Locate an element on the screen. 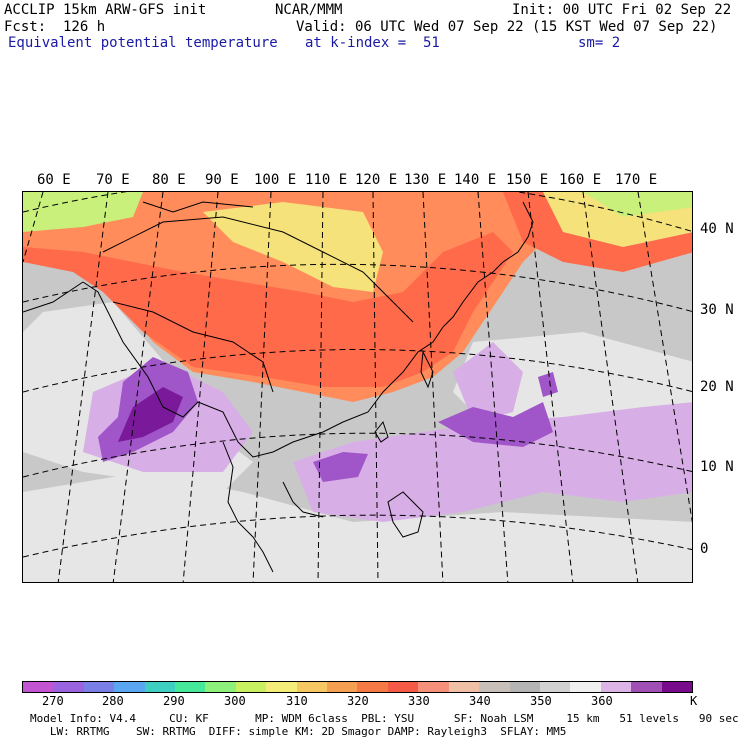 The width and height of the screenshot is (740, 740). colorbar-unit: K is located at coordinates (694, 701).